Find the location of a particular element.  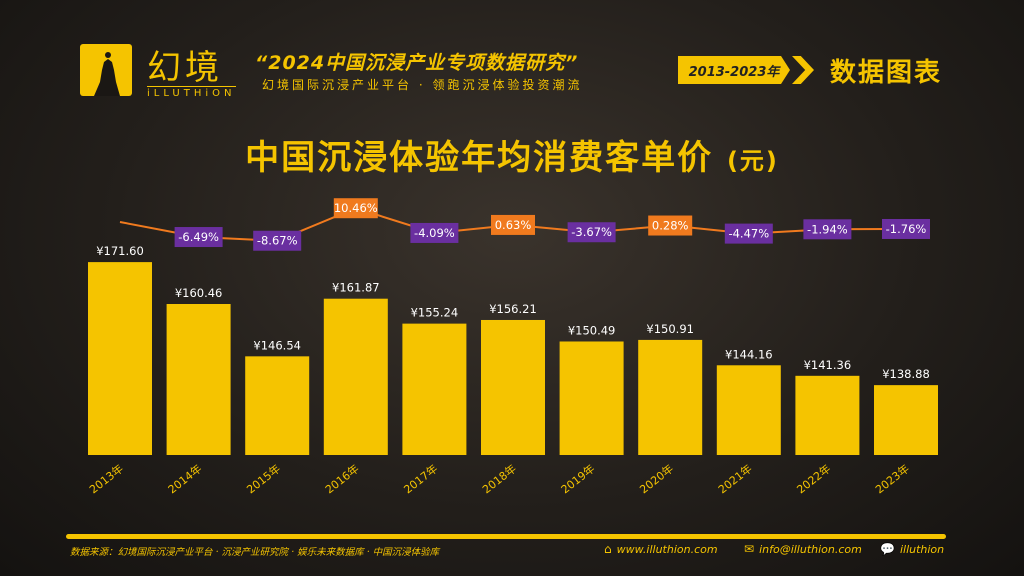

brand-name: 幻境 is located at coordinates (185, 68).